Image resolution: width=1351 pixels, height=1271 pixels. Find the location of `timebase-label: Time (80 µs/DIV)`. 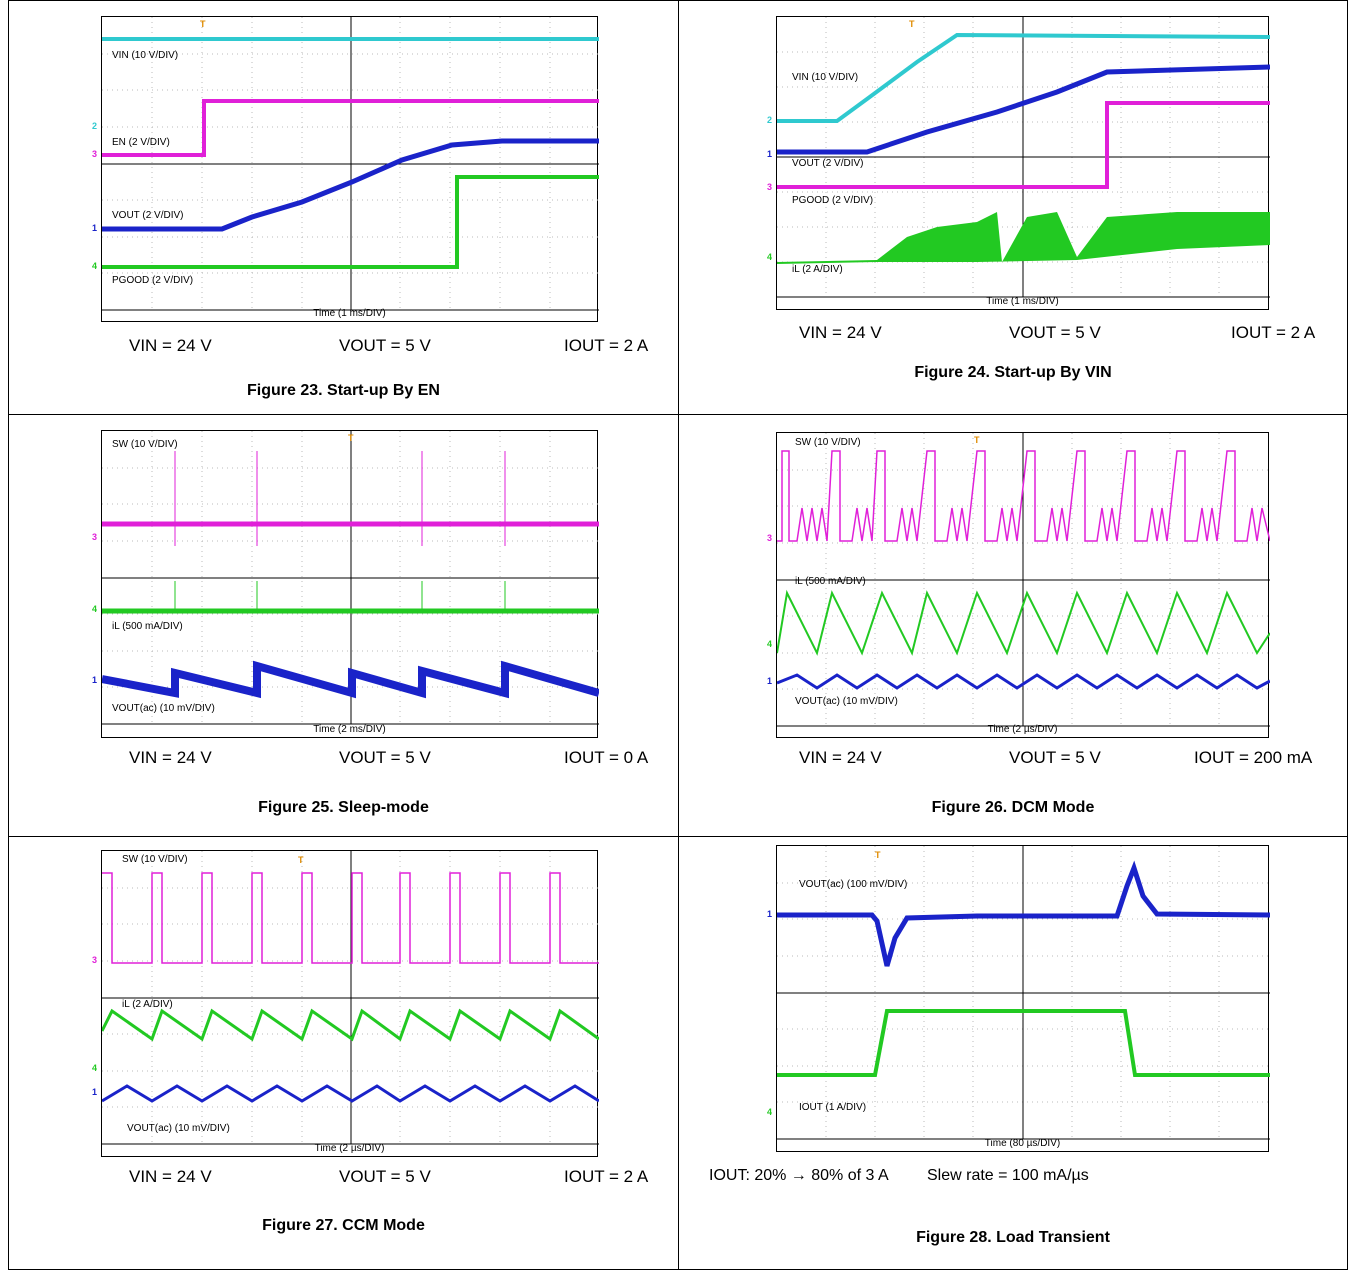

timebase-label: Time (80 µs/DIV) is located at coordinates (1022, 1143).